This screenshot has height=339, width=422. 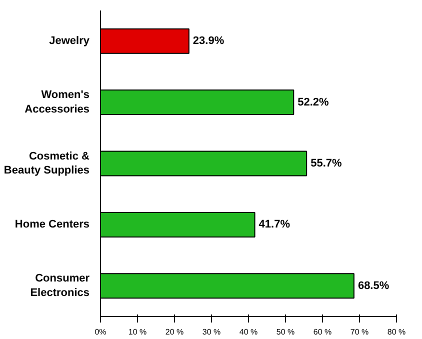 What do you see at coordinates (211, 332) in the screenshot?
I see `x-tick-label: 30 %` at bounding box center [211, 332].